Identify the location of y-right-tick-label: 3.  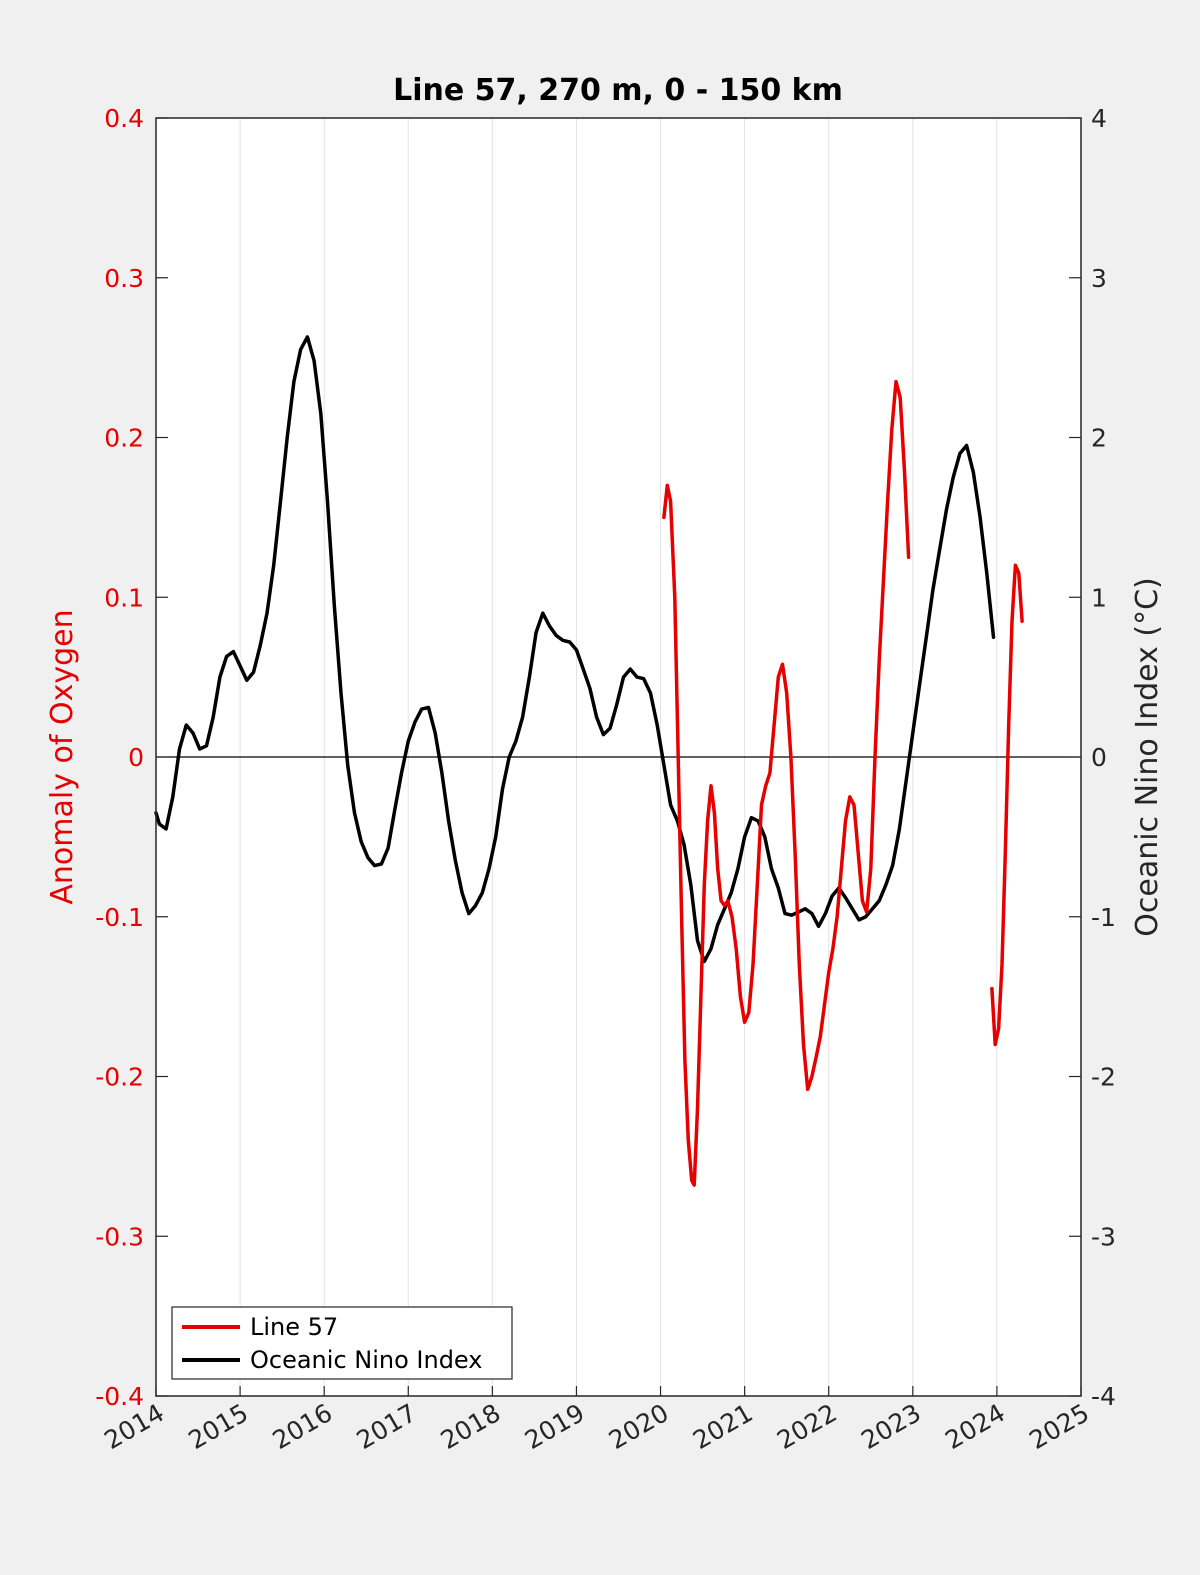
(1099, 278).